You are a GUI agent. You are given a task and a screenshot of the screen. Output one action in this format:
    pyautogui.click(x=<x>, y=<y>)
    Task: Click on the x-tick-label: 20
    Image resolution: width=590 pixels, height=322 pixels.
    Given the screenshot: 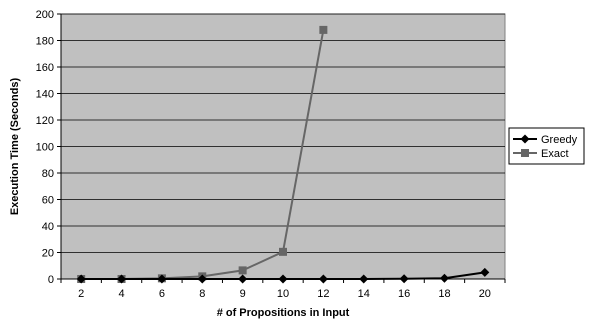 What is the action you would take?
    pyautogui.click(x=485, y=294)
    